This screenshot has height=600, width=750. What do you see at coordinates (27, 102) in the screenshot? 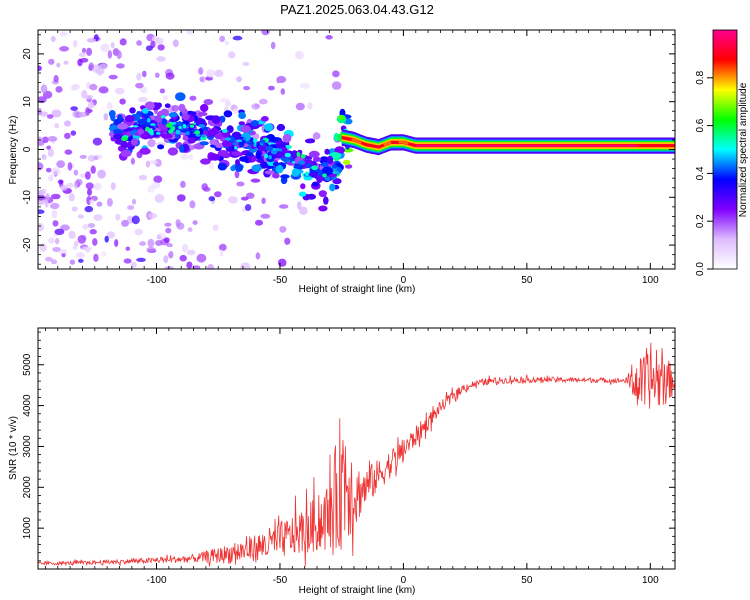
I see `spectrogram-y-tick-label: 10` at bounding box center [27, 102].